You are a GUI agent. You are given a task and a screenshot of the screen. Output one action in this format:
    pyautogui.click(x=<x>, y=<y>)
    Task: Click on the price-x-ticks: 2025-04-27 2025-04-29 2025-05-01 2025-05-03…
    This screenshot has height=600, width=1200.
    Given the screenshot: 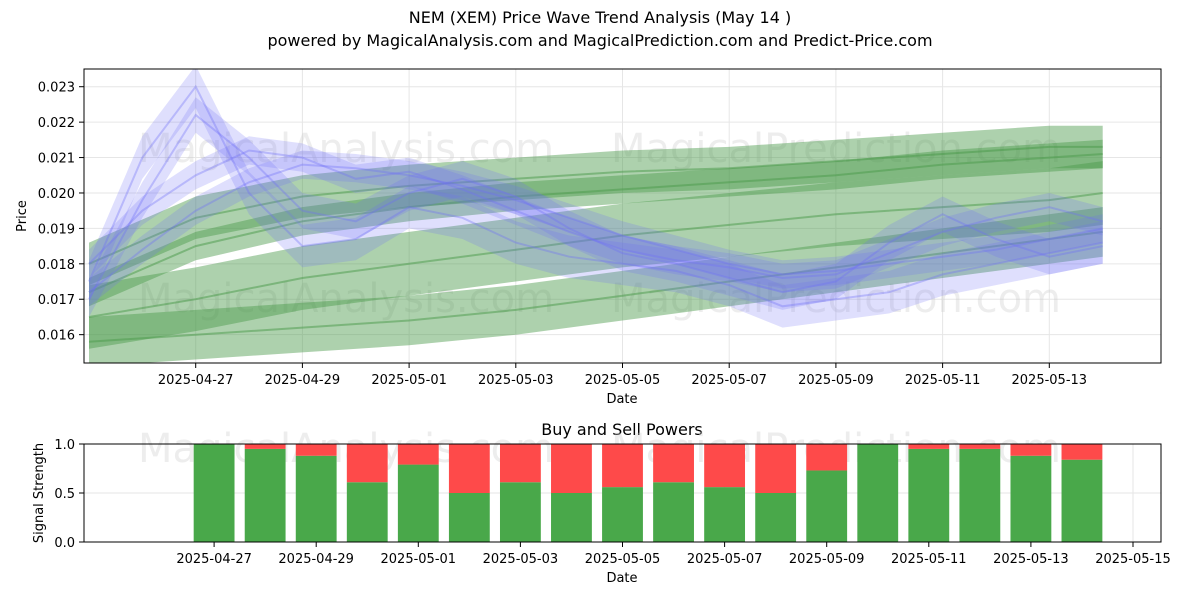 What is the action you would take?
    pyautogui.click(x=622, y=375)
    